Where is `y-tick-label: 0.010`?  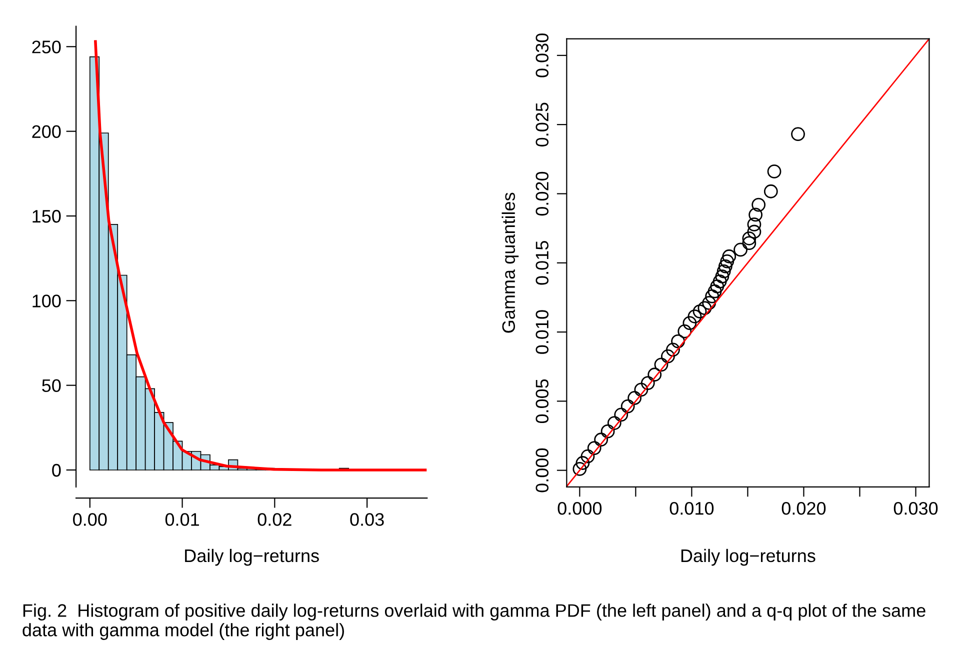
y-tick-label: 0.010 is located at coordinates (542, 332).